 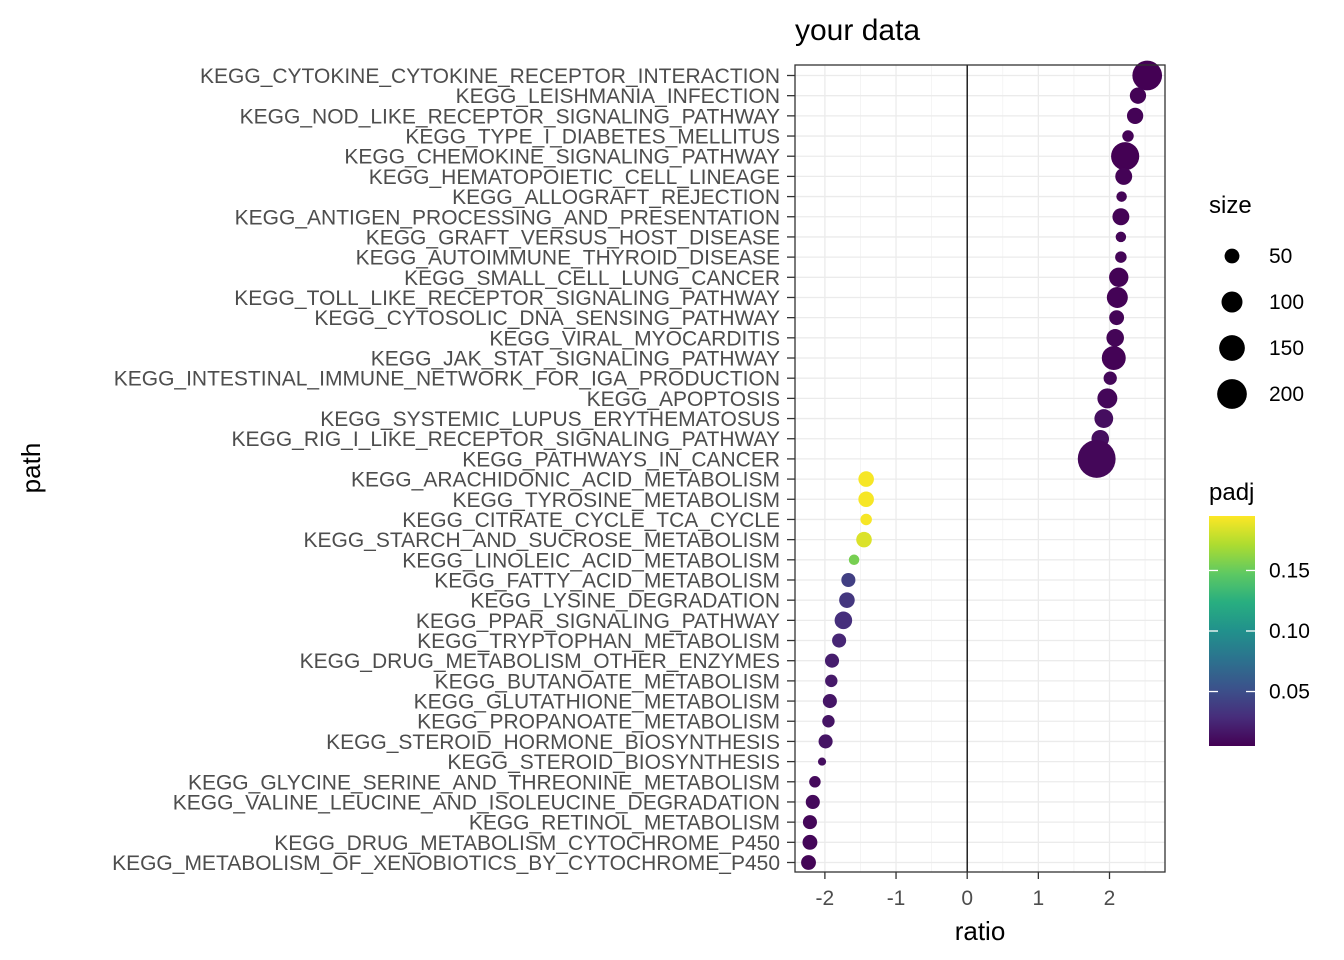 What do you see at coordinates (634, 338) in the screenshot?
I see `y-tick-label: KEGG_VIRAL_MYOCARDITIS` at bounding box center [634, 338].